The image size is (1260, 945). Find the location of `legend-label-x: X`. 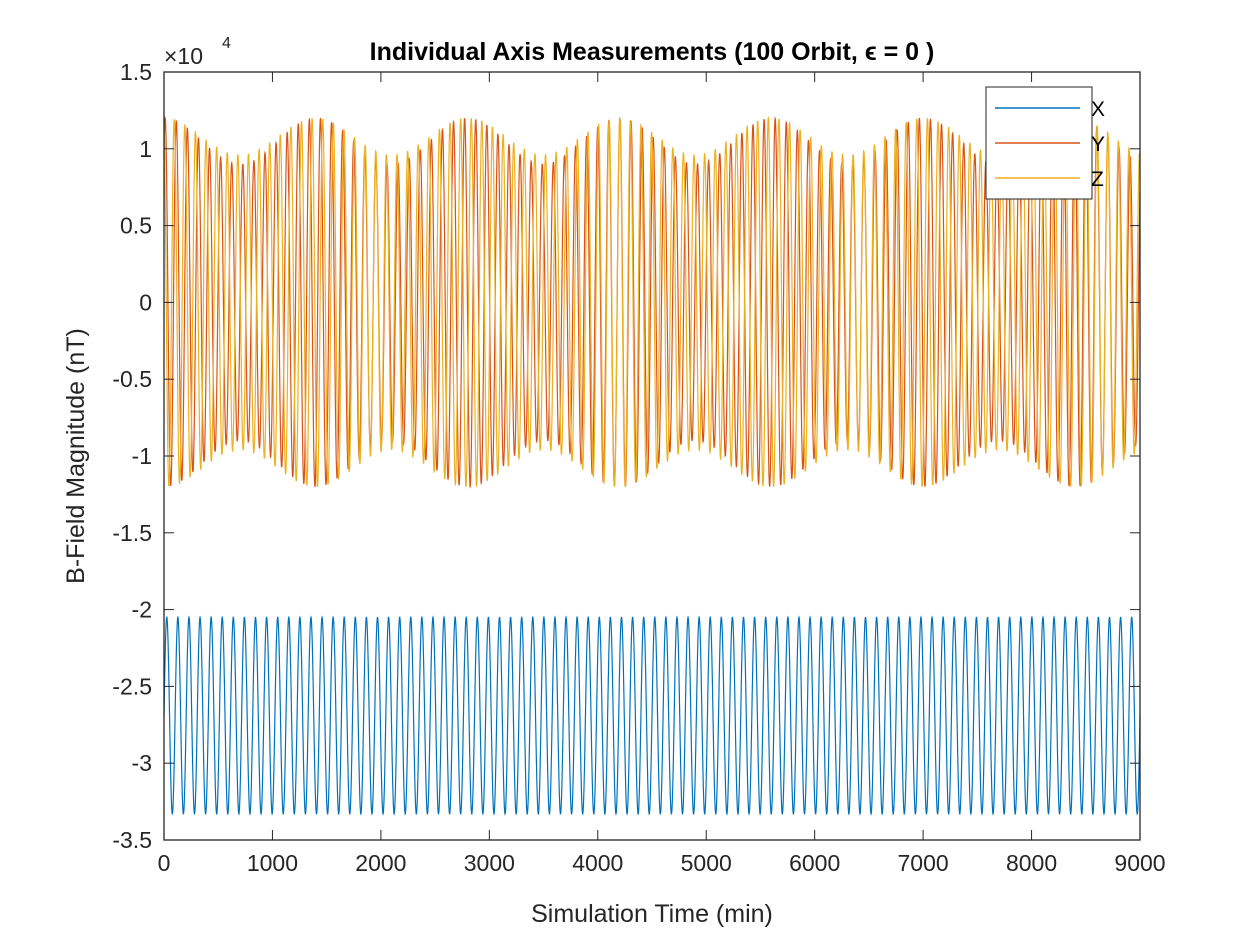

legend-label-x: X is located at coordinates (1098, 109).